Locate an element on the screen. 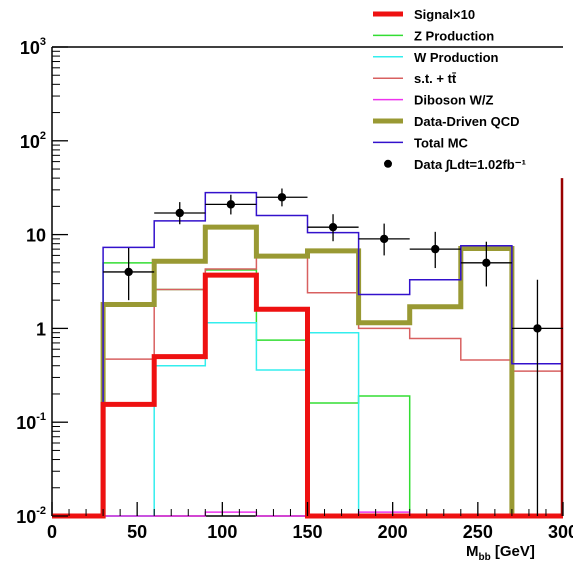 This screenshot has height=561, width=573. legend-entry: s.t. + tt̄ is located at coordinates (415, 78).